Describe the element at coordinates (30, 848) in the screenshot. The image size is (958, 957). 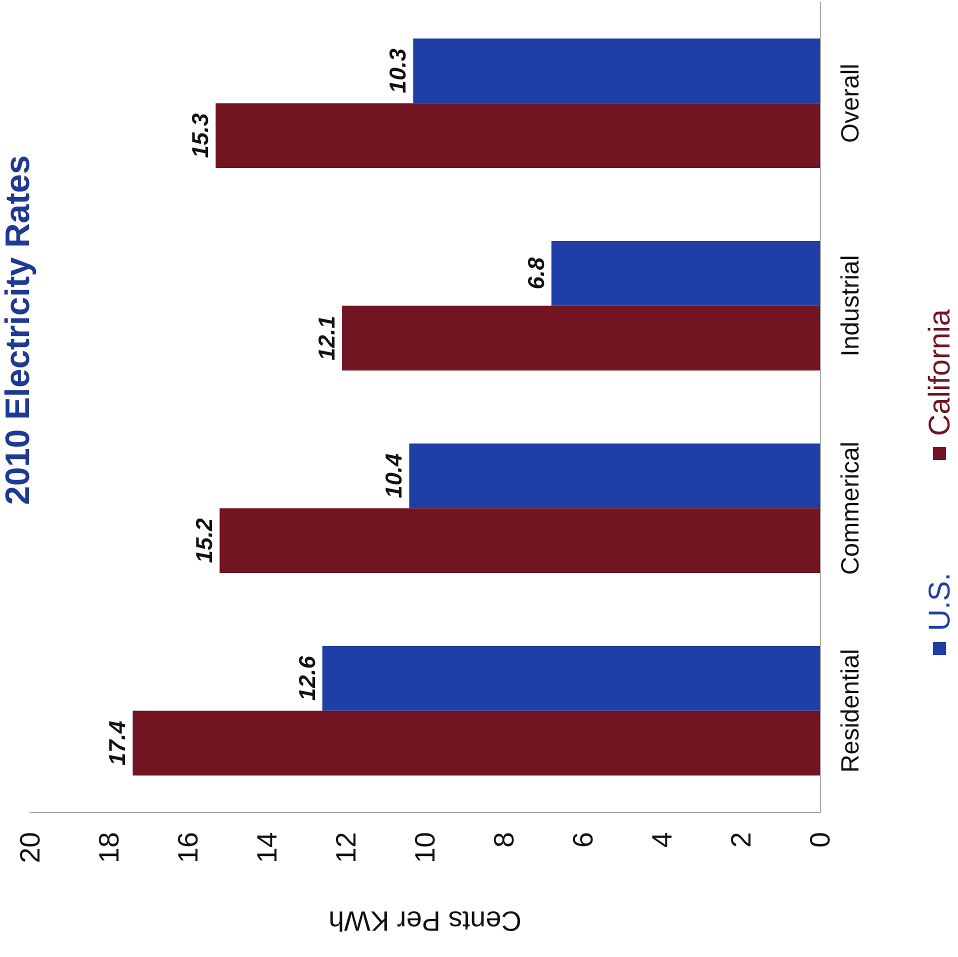
I see `x-tick-label: 20` at that location.